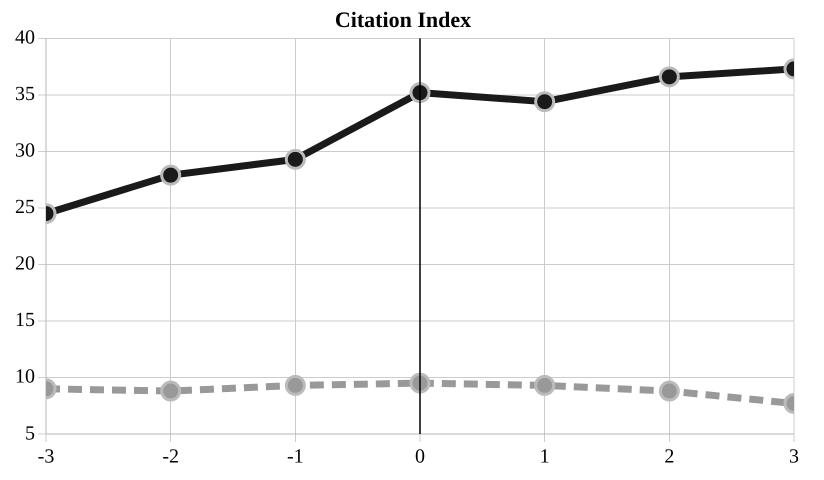 This screenshot has width=824, height=480. I want to click on y-tick-label: 15, so click(25, 320).